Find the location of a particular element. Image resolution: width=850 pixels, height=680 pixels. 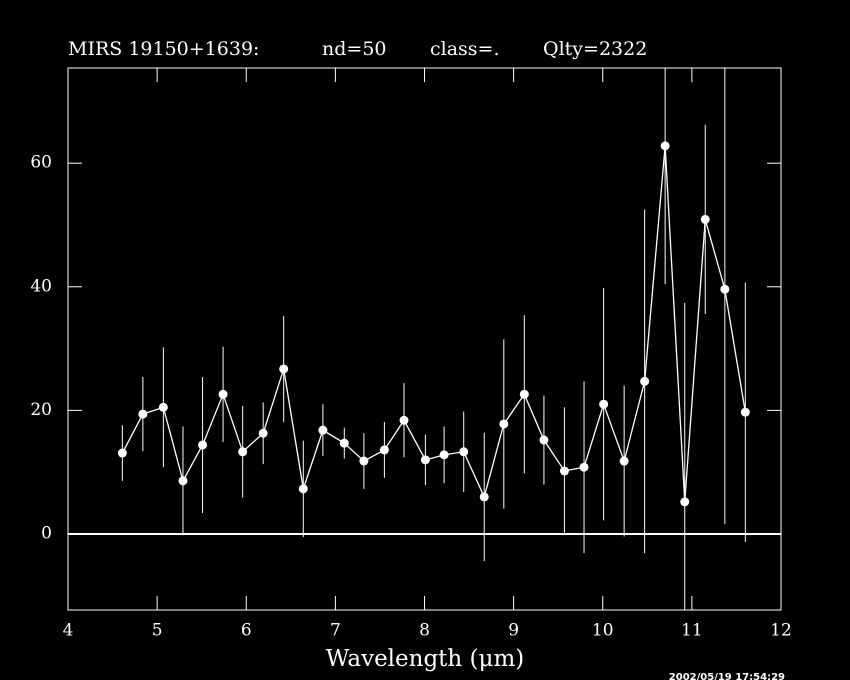

x-tick-label: 5 is located at coordinates (157, 631).